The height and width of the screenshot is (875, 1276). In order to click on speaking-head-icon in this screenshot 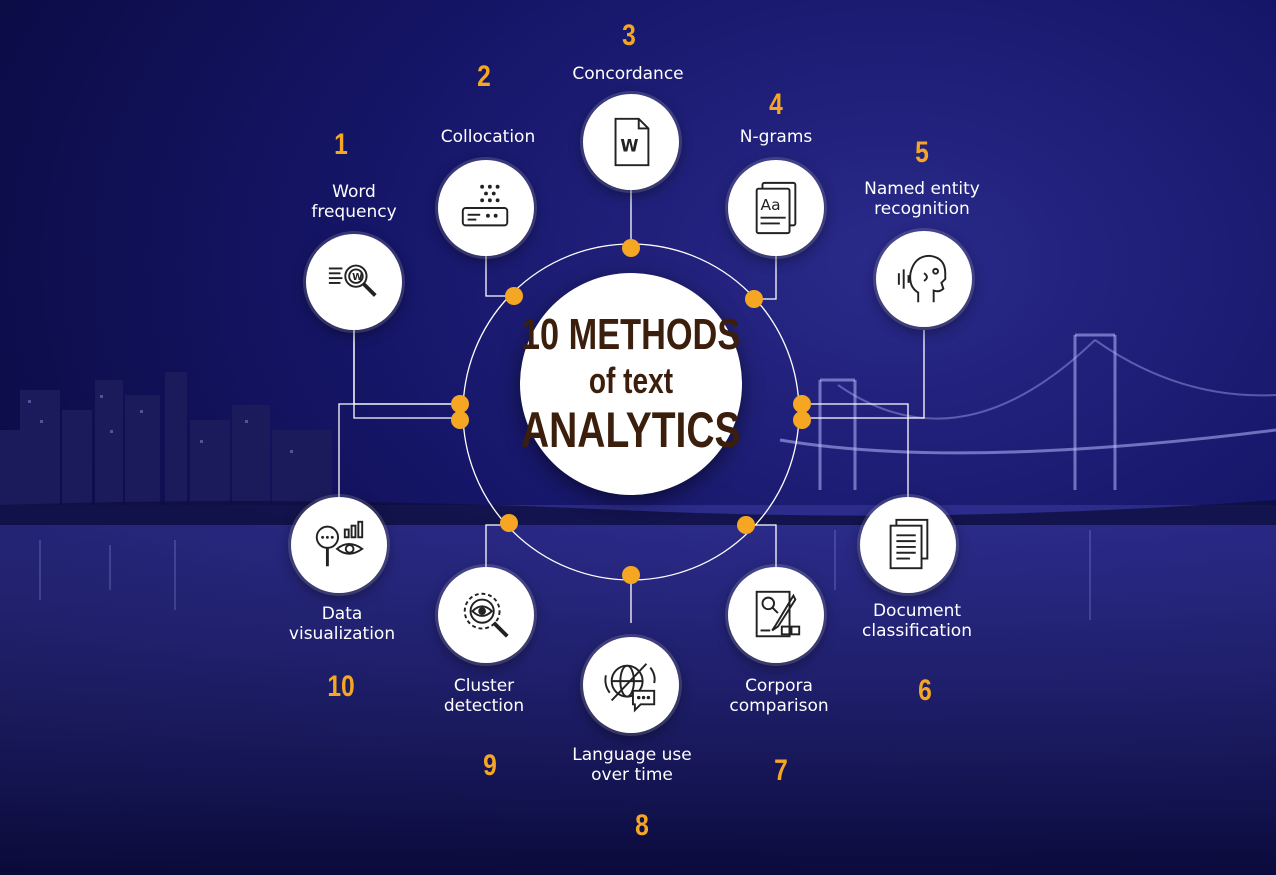, I will do `click(922, 278)`.